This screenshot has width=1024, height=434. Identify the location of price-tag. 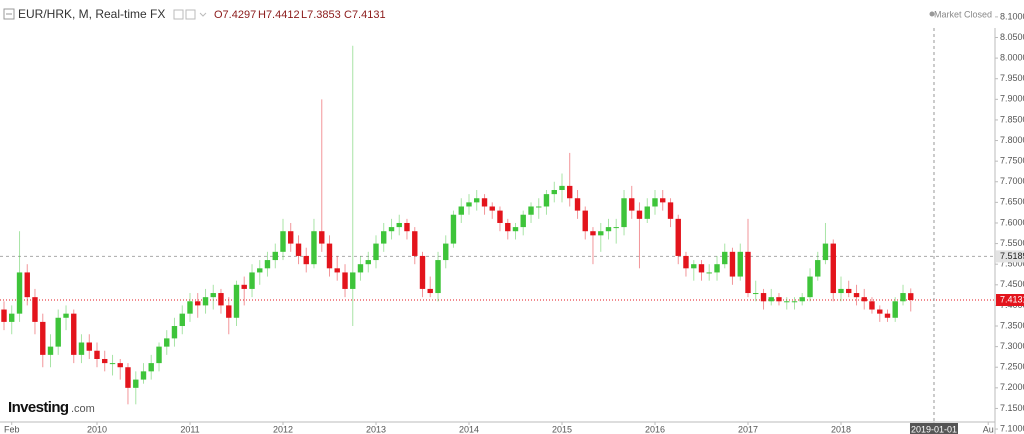
(1010, 300).